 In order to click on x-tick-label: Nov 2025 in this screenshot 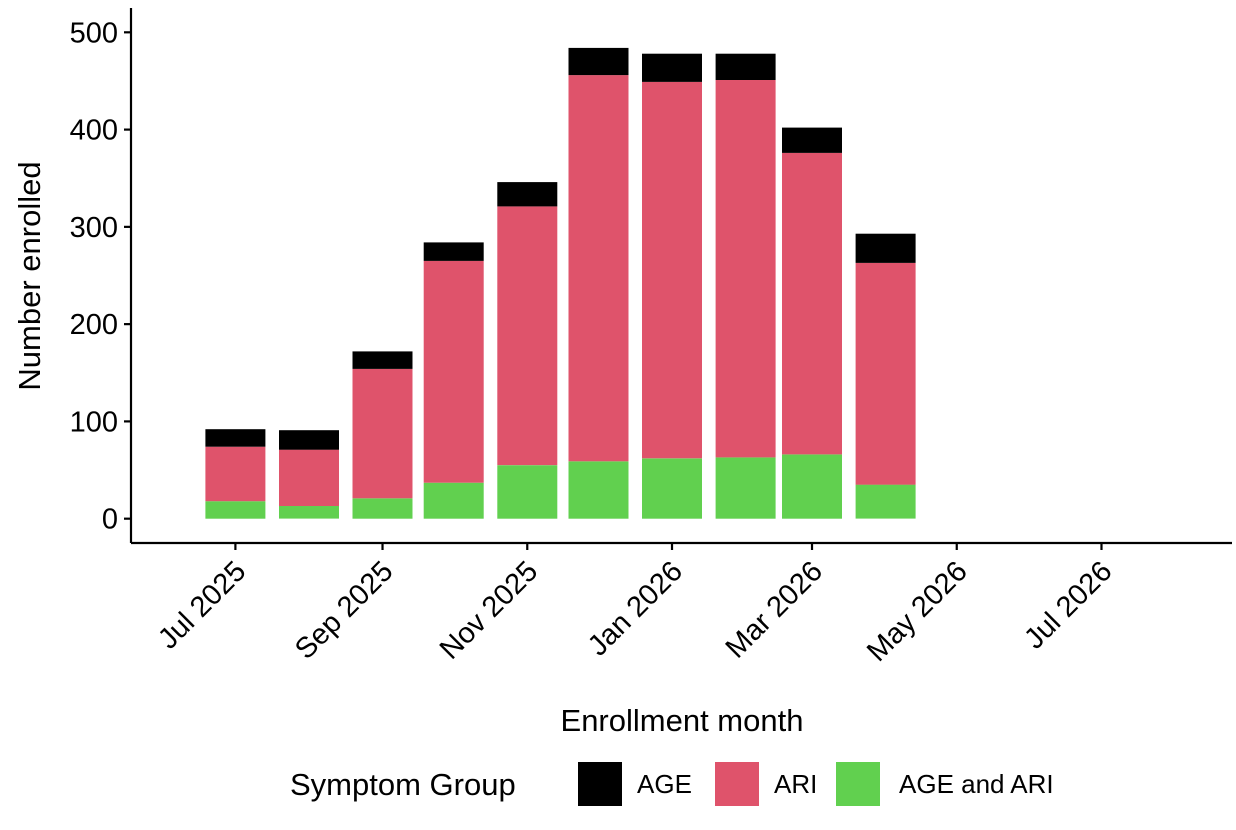, I will do `click(489, 610)`.